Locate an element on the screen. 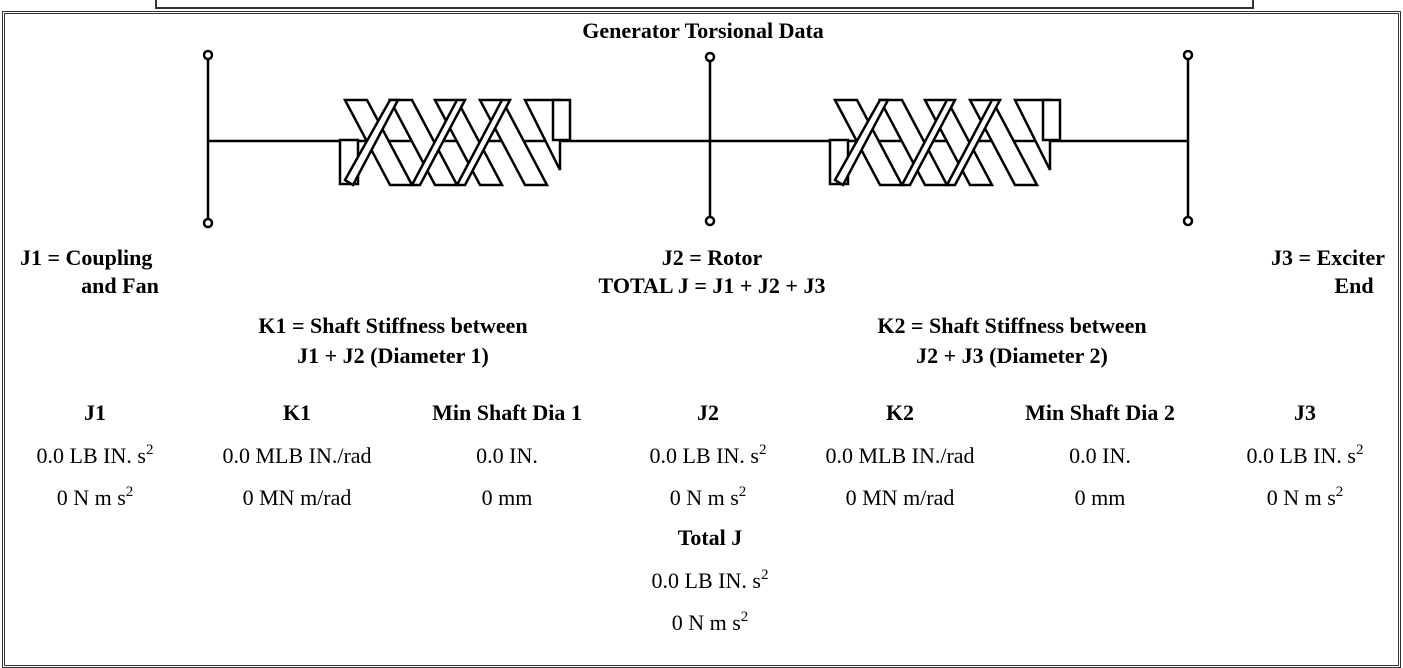  total-header: Total J is located at coordinates (710, 537).